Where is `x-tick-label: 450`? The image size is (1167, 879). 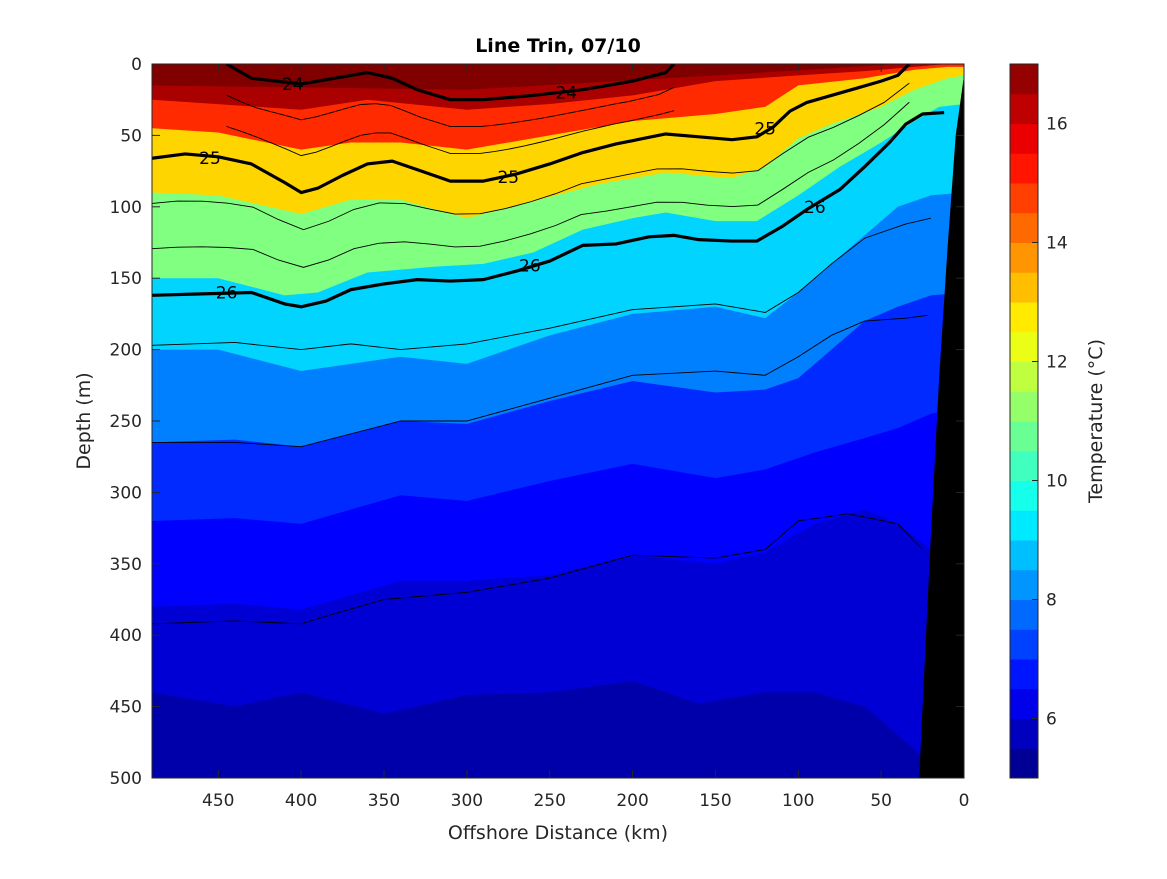 x-tick-label: 450 is located at coordinates (218, 801).